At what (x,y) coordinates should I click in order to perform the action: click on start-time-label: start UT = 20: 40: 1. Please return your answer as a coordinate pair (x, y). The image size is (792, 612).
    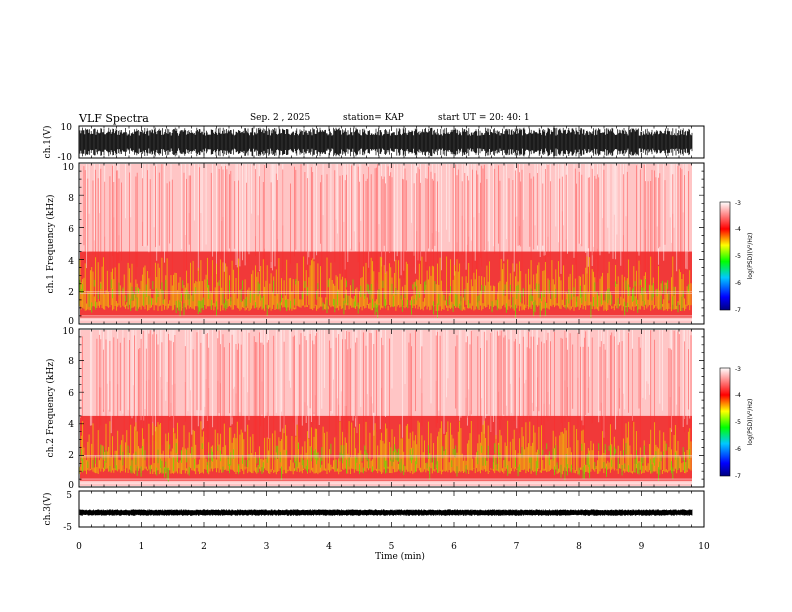
    Looking at the image, I should click on (484, 118).